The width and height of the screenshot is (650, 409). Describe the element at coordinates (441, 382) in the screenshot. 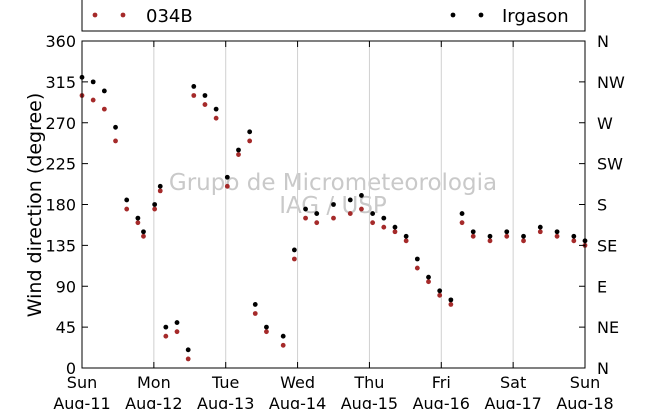

I see `x-tick-day: Fri` at that location.